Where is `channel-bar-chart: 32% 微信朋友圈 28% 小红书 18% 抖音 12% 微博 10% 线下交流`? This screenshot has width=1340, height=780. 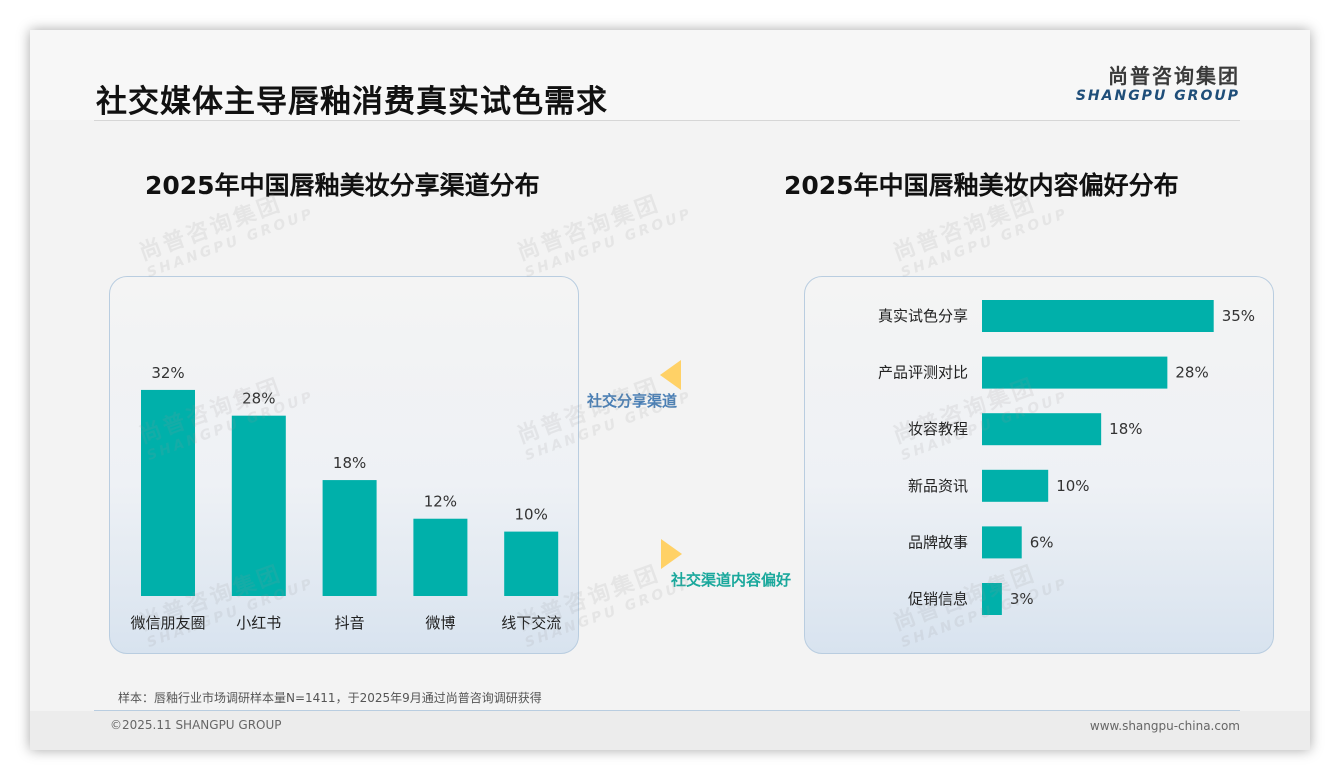
channel-bar-chart: 32% 微信朋友圈 28% 小红书 18% 抖音 12% 微博 10% 线下交流 is located at coordinates (345, 498).